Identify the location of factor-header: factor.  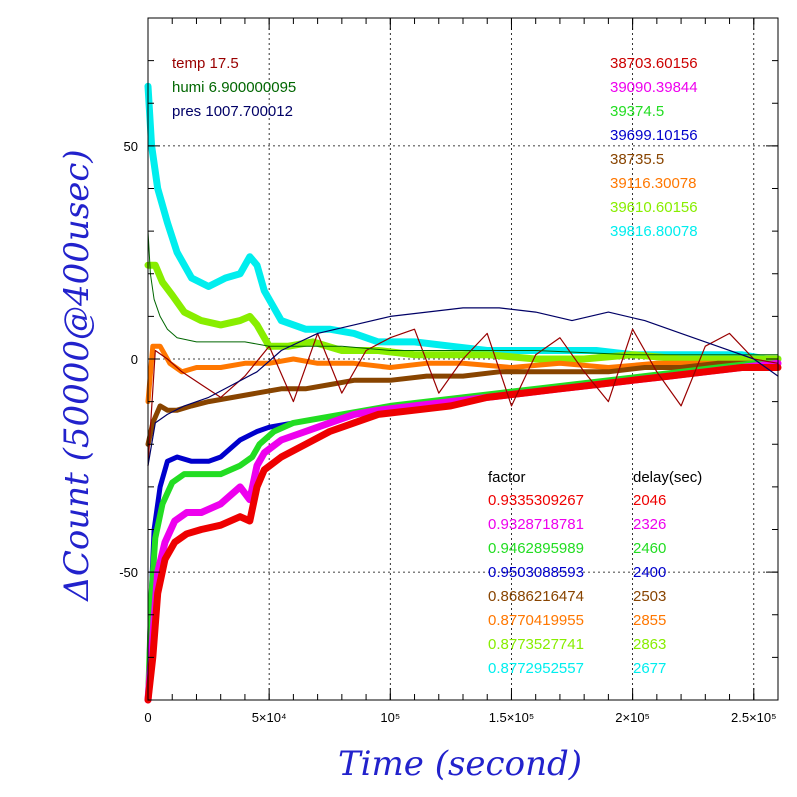
(507, 477).